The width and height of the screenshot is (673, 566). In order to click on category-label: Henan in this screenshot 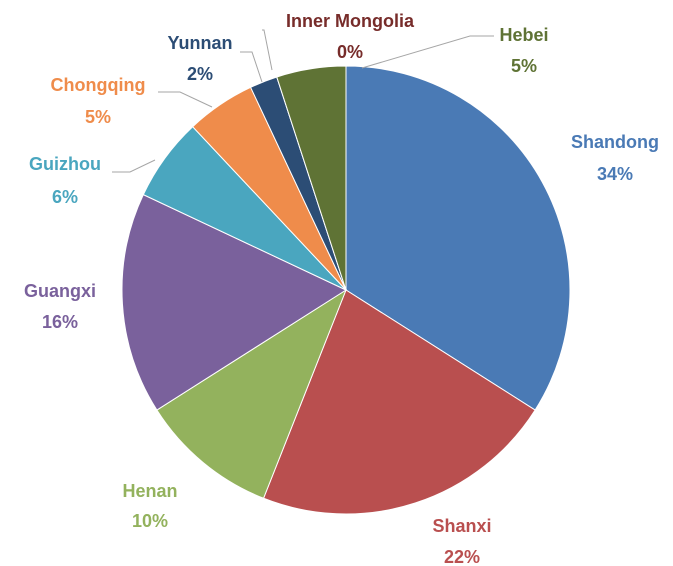, I will do `click(149, 491)`.